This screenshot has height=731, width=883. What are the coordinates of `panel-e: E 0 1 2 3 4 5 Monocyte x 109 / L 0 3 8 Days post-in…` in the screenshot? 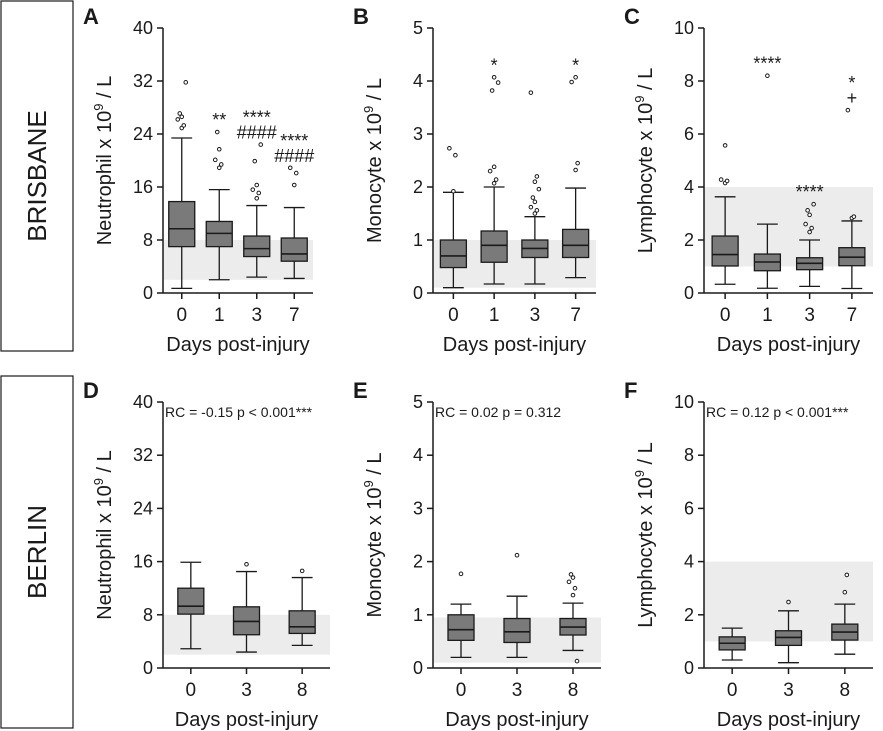 It's located at (477, 554).